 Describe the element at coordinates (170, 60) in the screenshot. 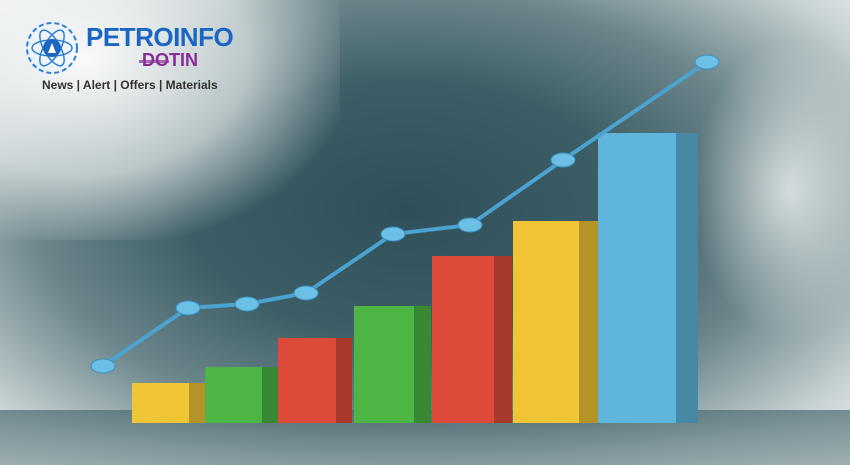

I see `brand-suffix: DOTIN` at that location.